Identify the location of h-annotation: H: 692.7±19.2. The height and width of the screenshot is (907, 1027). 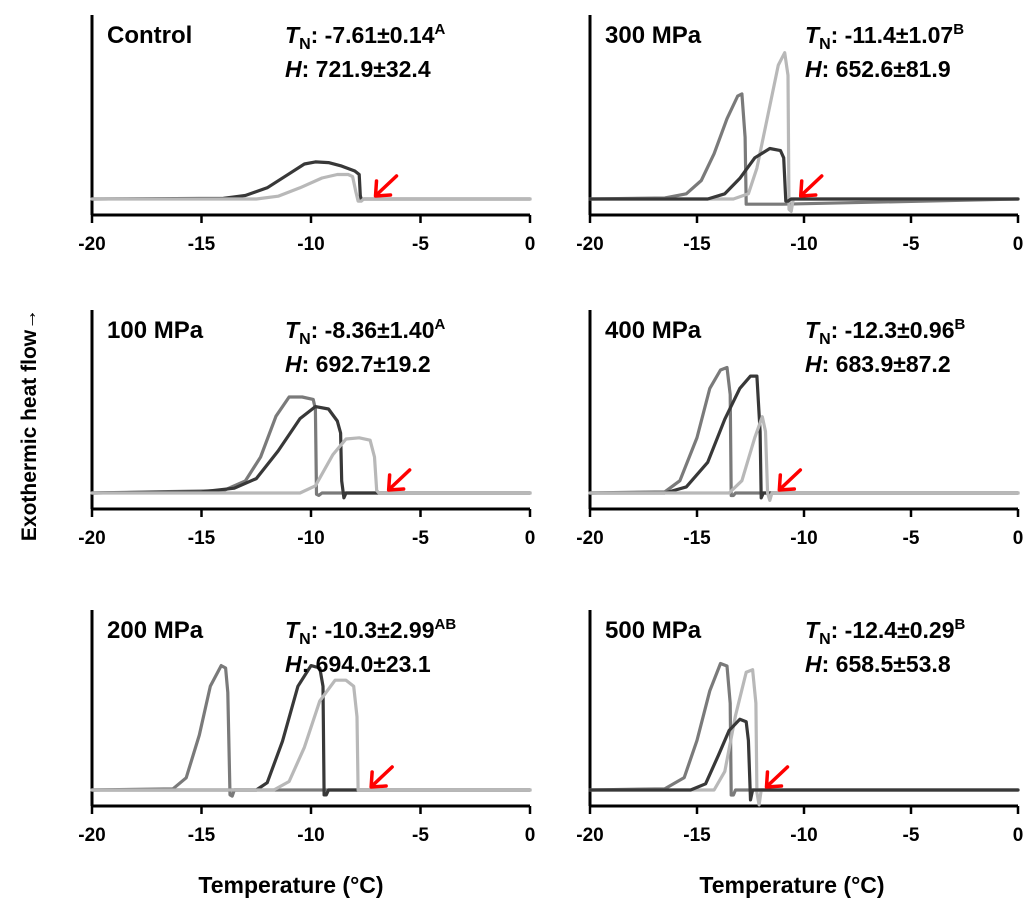
(358, 364).